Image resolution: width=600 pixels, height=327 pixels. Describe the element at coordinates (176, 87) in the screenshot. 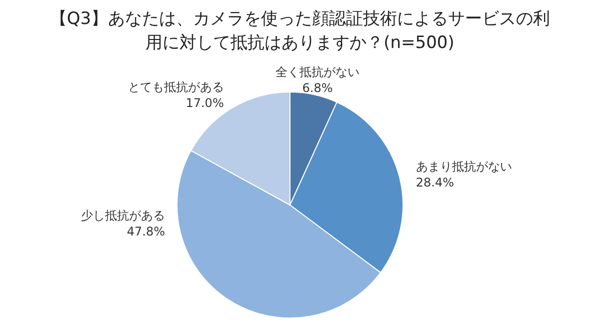

I see `slice-label: とても抵抗がある` at that location.